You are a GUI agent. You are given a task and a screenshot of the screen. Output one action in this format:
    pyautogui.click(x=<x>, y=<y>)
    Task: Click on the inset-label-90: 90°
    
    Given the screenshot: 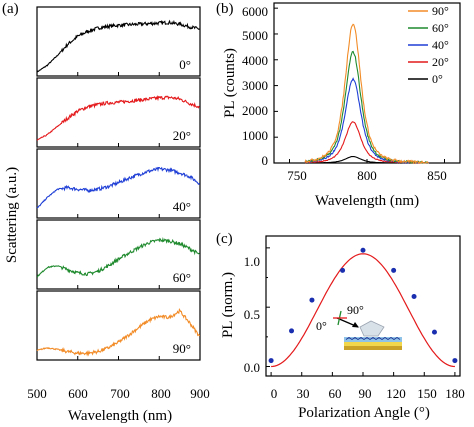 What is the action you would take?
    pyautogui.click(x=355, y=310)
    